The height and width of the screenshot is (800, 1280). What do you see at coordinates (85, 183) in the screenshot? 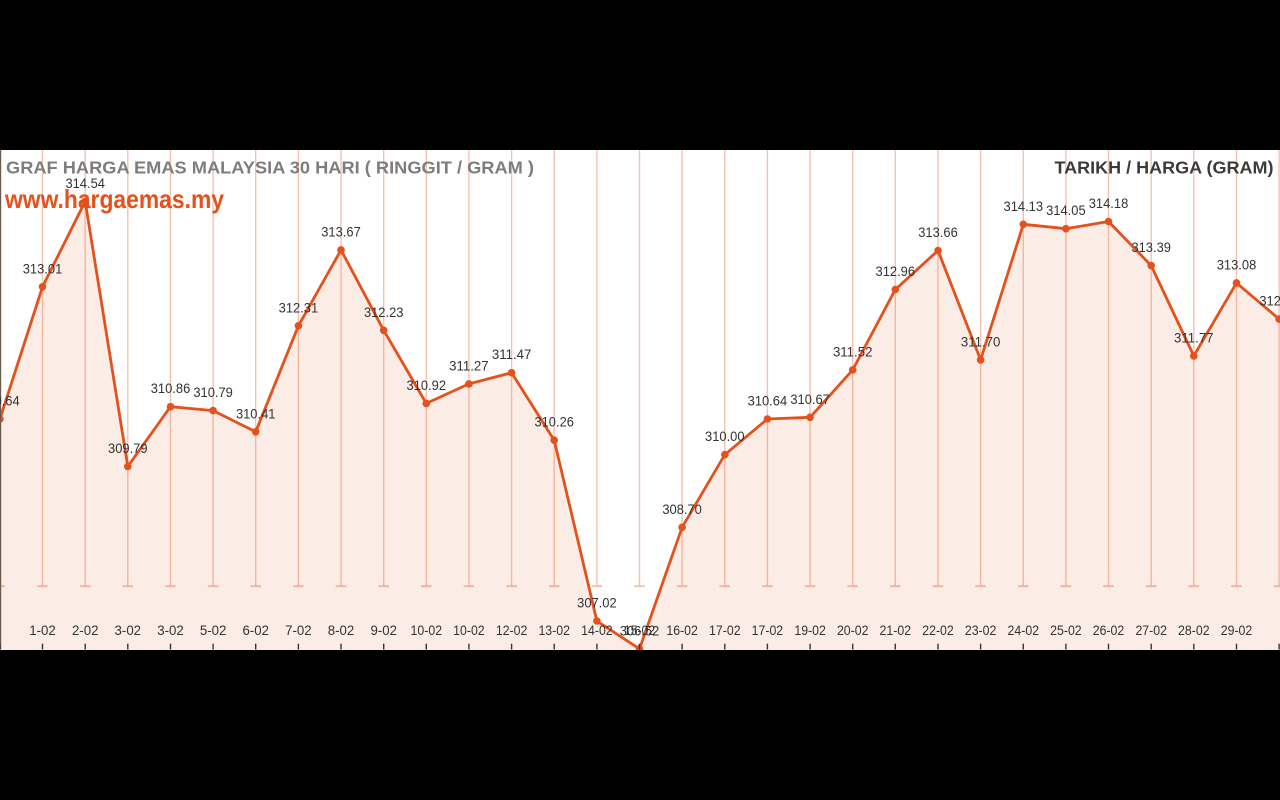
I see `svg-text: 314.54` at bounding box center [85, 183].